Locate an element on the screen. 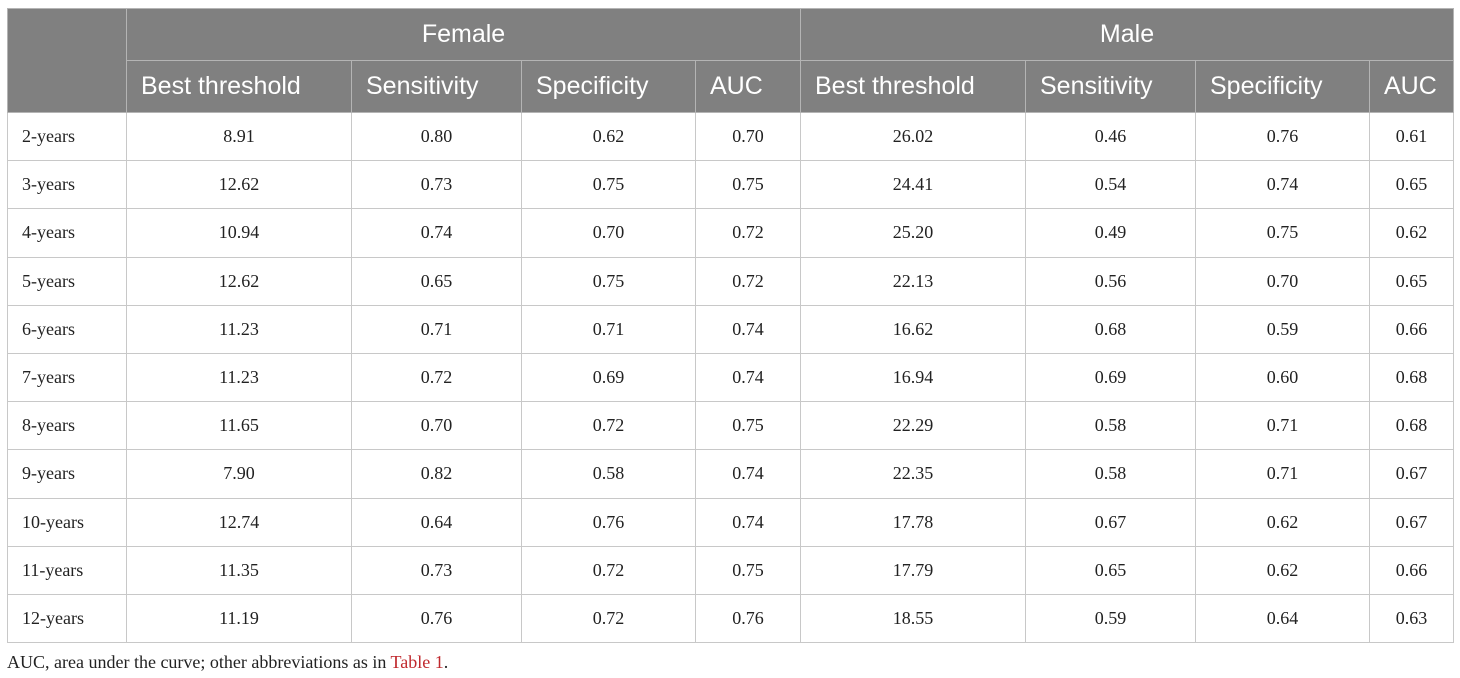 The image size is (1460, 678). row-label: 10-years is located at coordinates (67, 522).